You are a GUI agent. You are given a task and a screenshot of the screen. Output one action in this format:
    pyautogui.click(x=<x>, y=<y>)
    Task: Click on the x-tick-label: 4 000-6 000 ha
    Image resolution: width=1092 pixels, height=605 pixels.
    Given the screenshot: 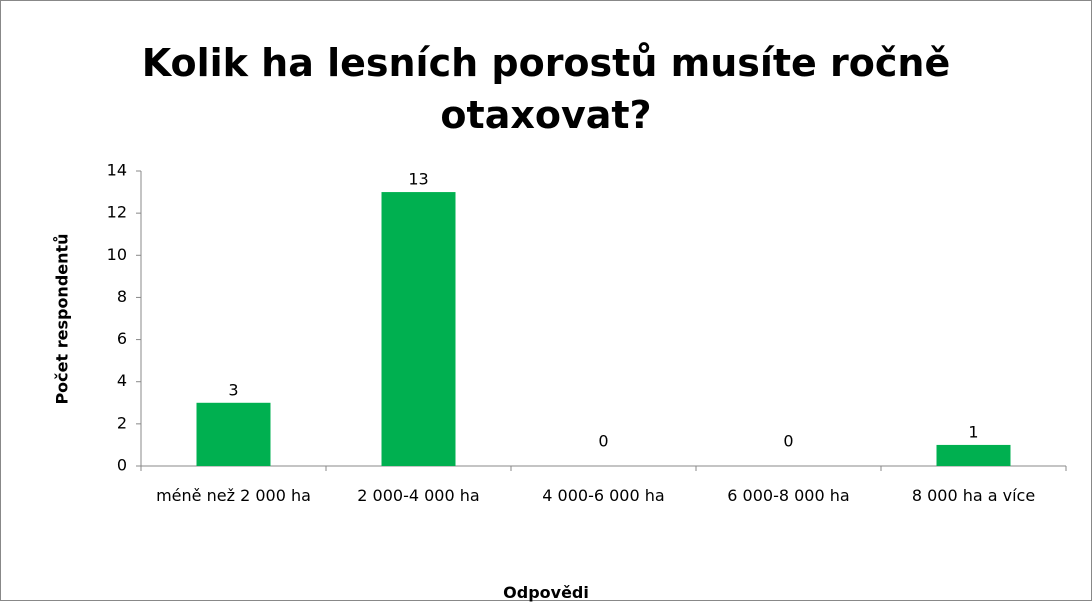 What is the action you would take?
    pyautogui.click(x=603, y=495)
    